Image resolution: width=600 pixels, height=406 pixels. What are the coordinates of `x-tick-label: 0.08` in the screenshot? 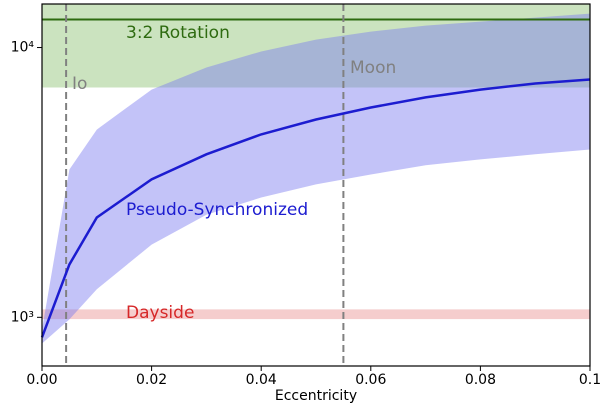 It's located at (480, 380).